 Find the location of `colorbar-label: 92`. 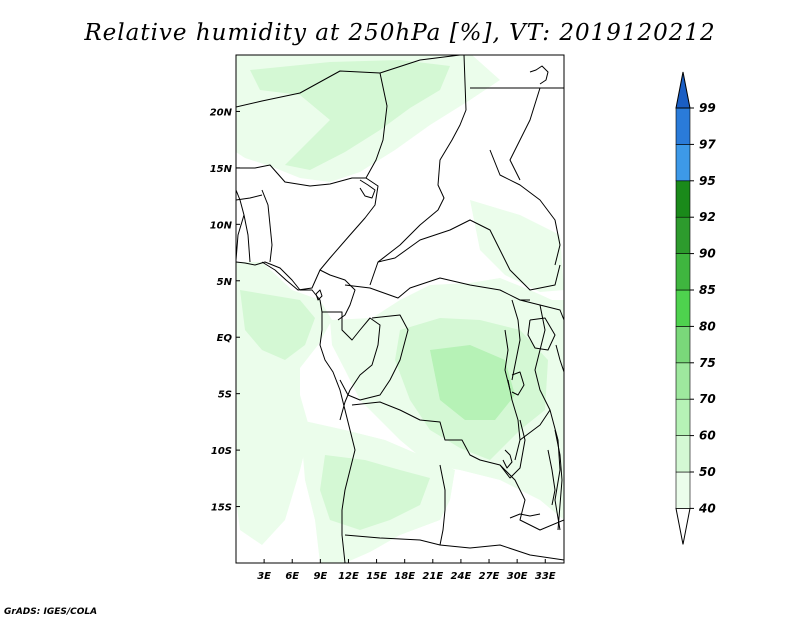

colorbar-label: 92 is located at coordinates (707, 217).